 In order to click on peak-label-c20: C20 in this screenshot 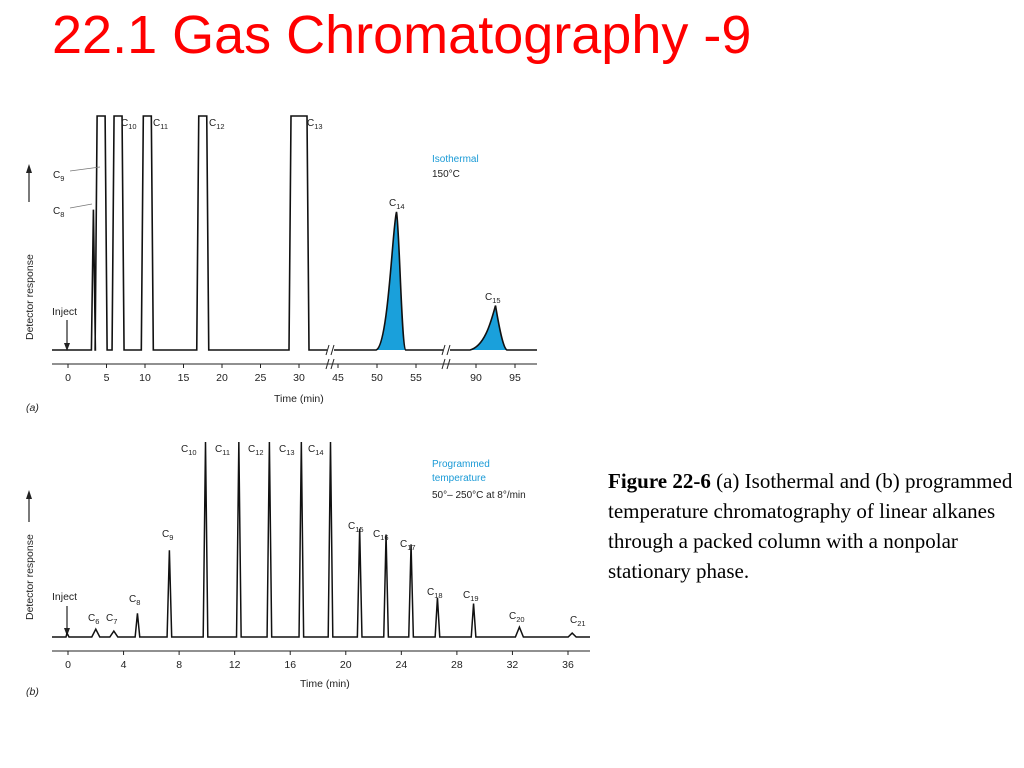, I will do `click(517, 617)`.